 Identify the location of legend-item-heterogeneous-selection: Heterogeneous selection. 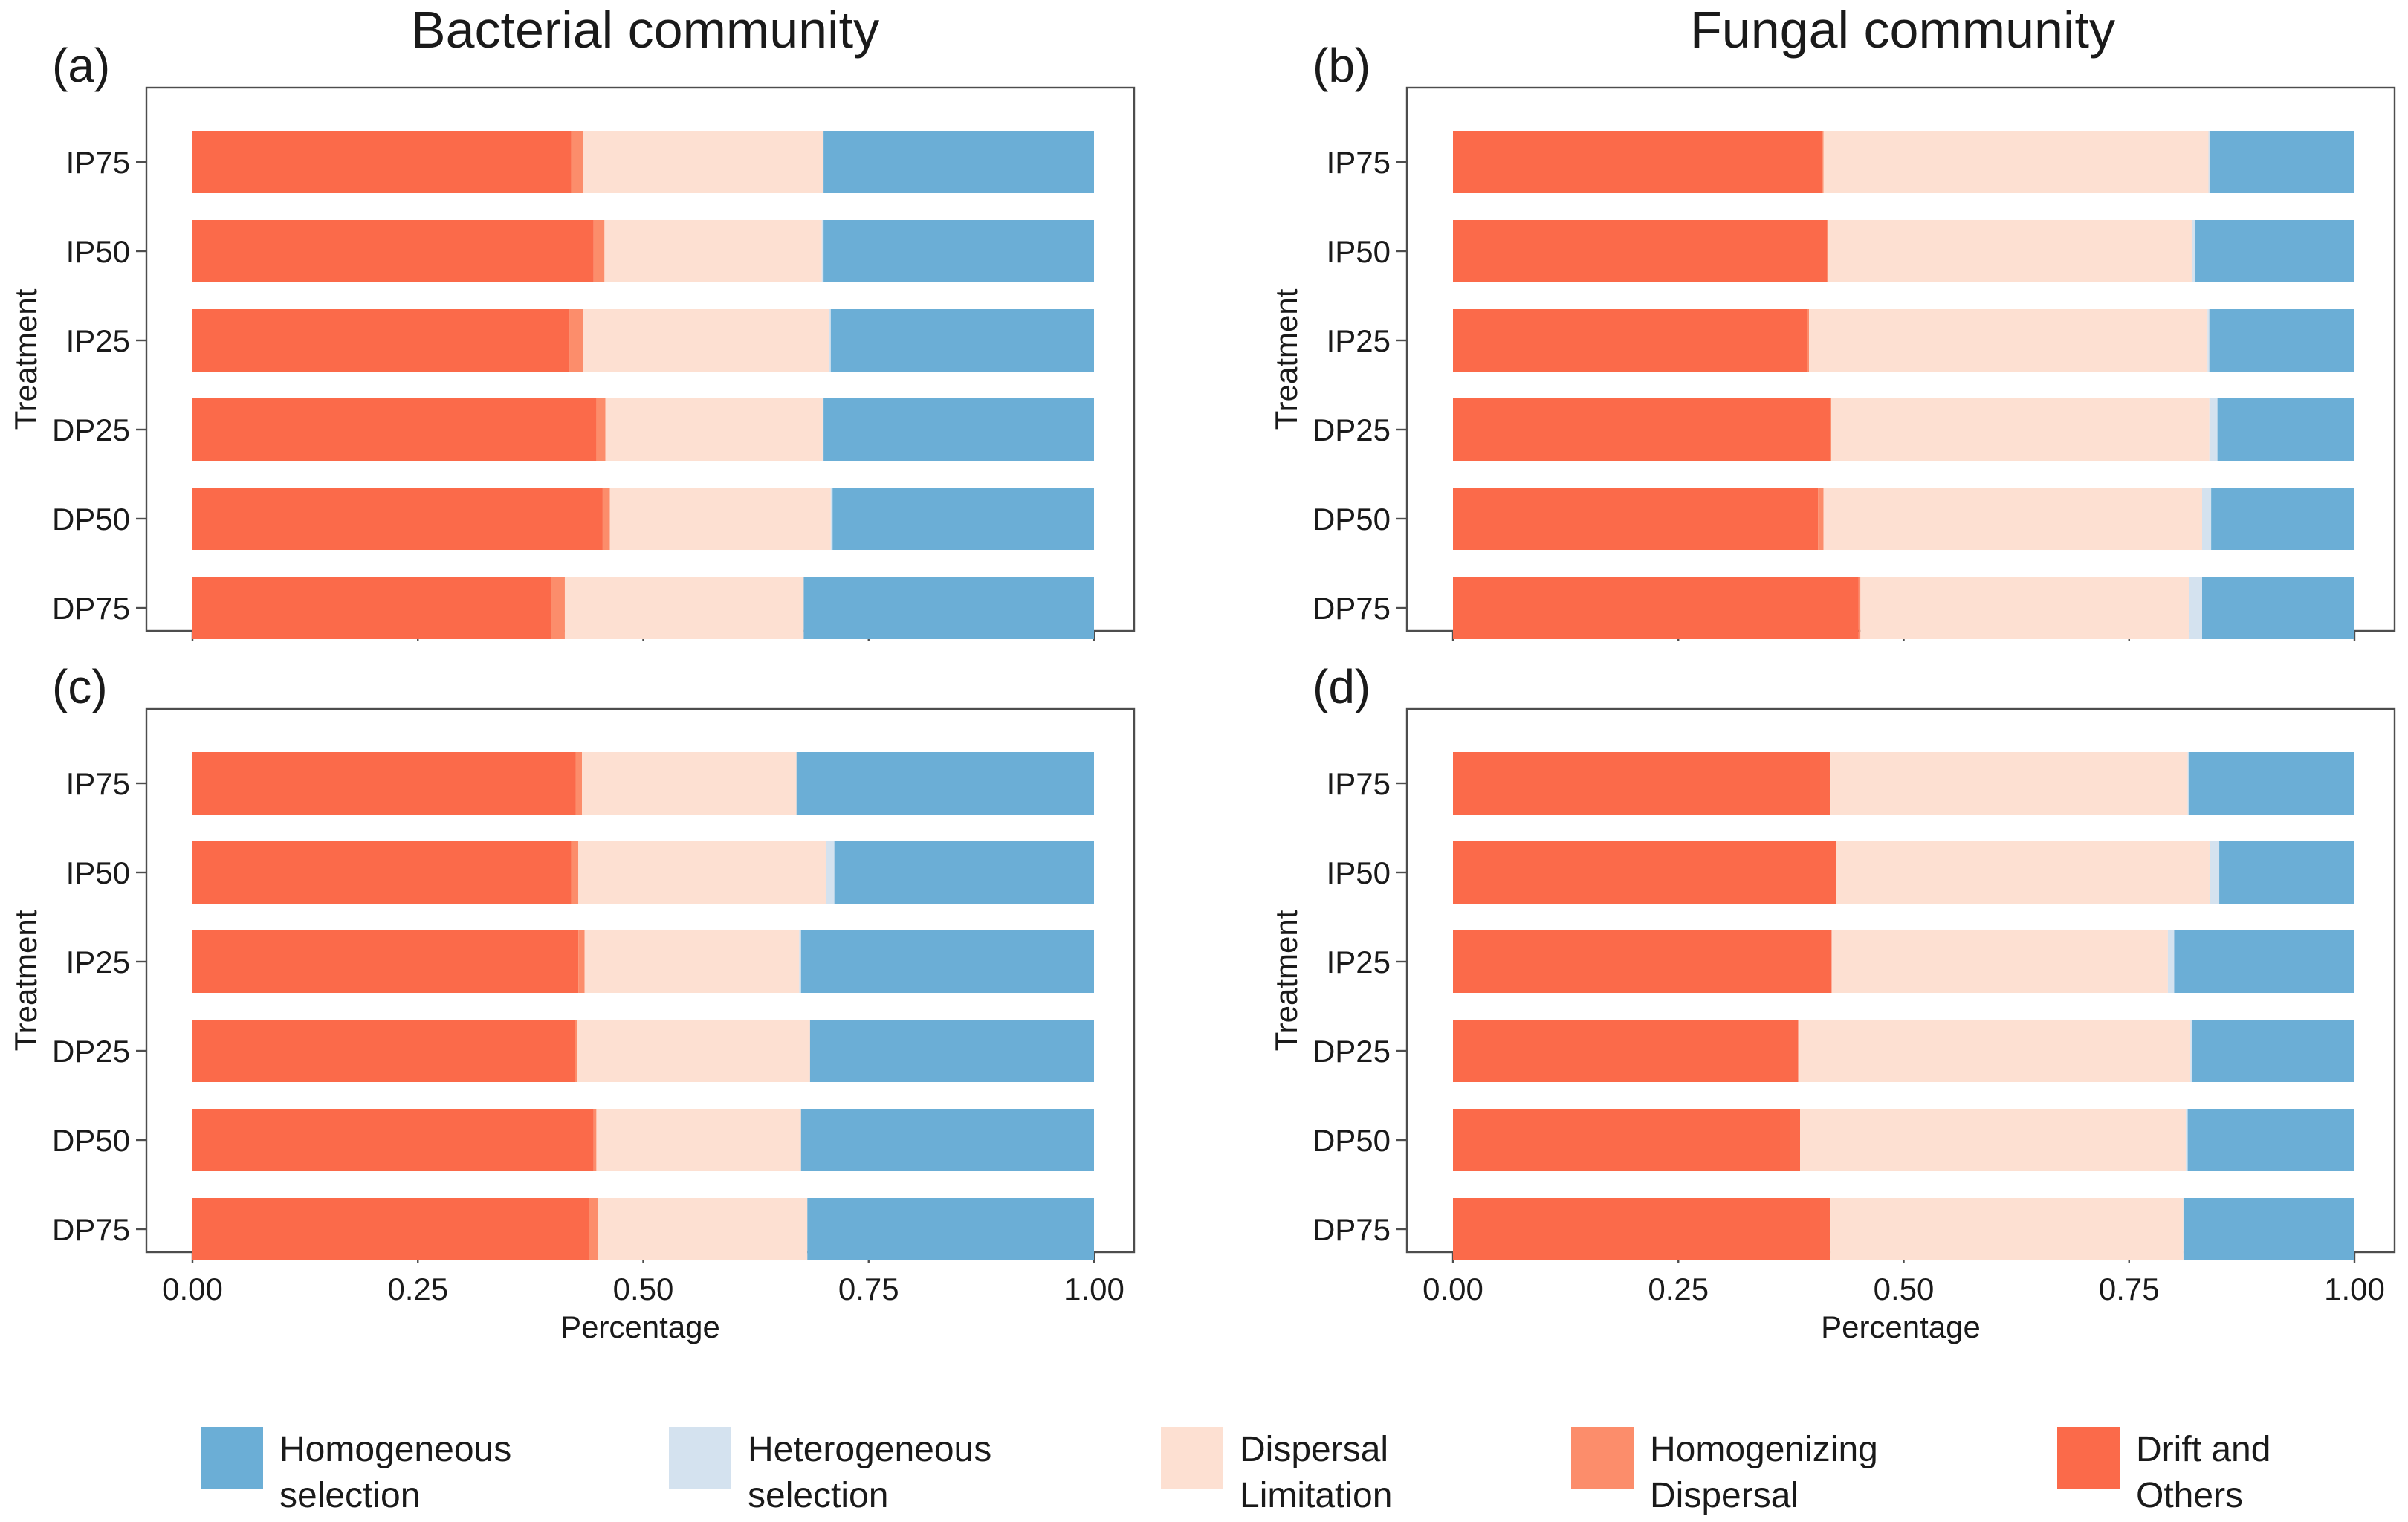
(830, 1471).